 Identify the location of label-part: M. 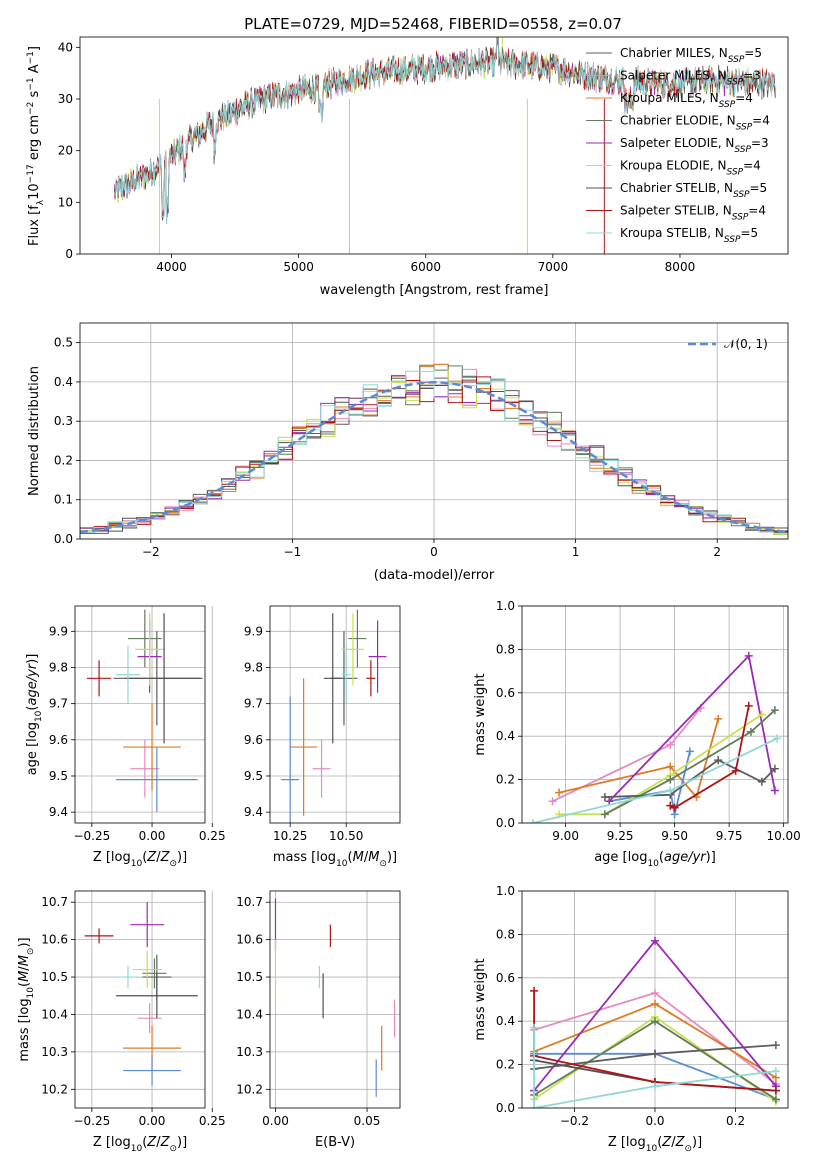
(373, 857).